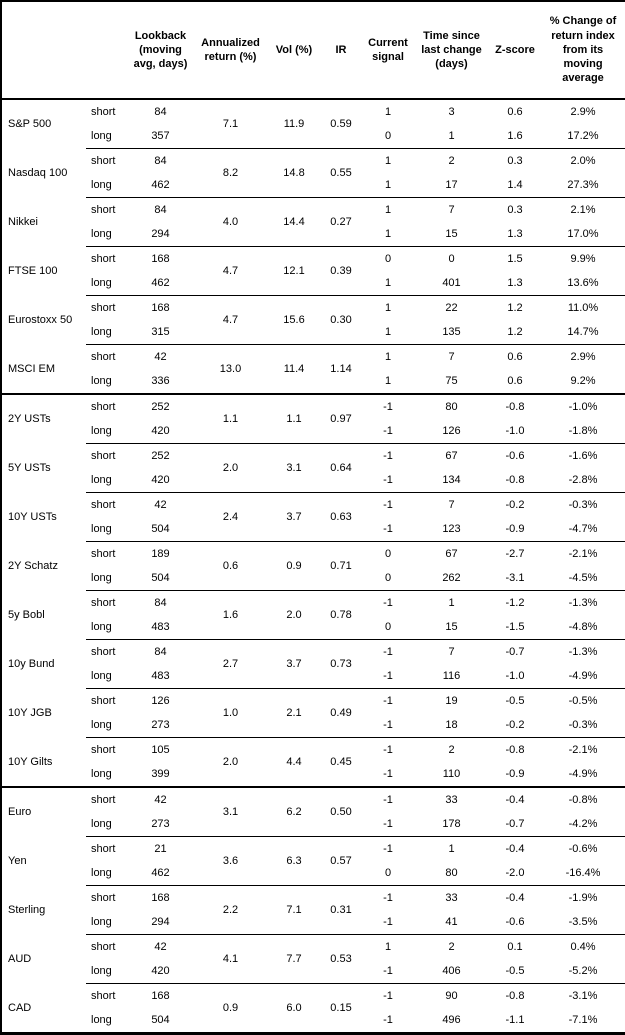 The width and height of the screenshot is (625, 1035). Describe the element at coordinates (313, 910) in the screenshot. I see `instrument-row-short: Sterling short 168 2.2 7.1 0.31 -1 33 -0.4 -1.9%` at that location.